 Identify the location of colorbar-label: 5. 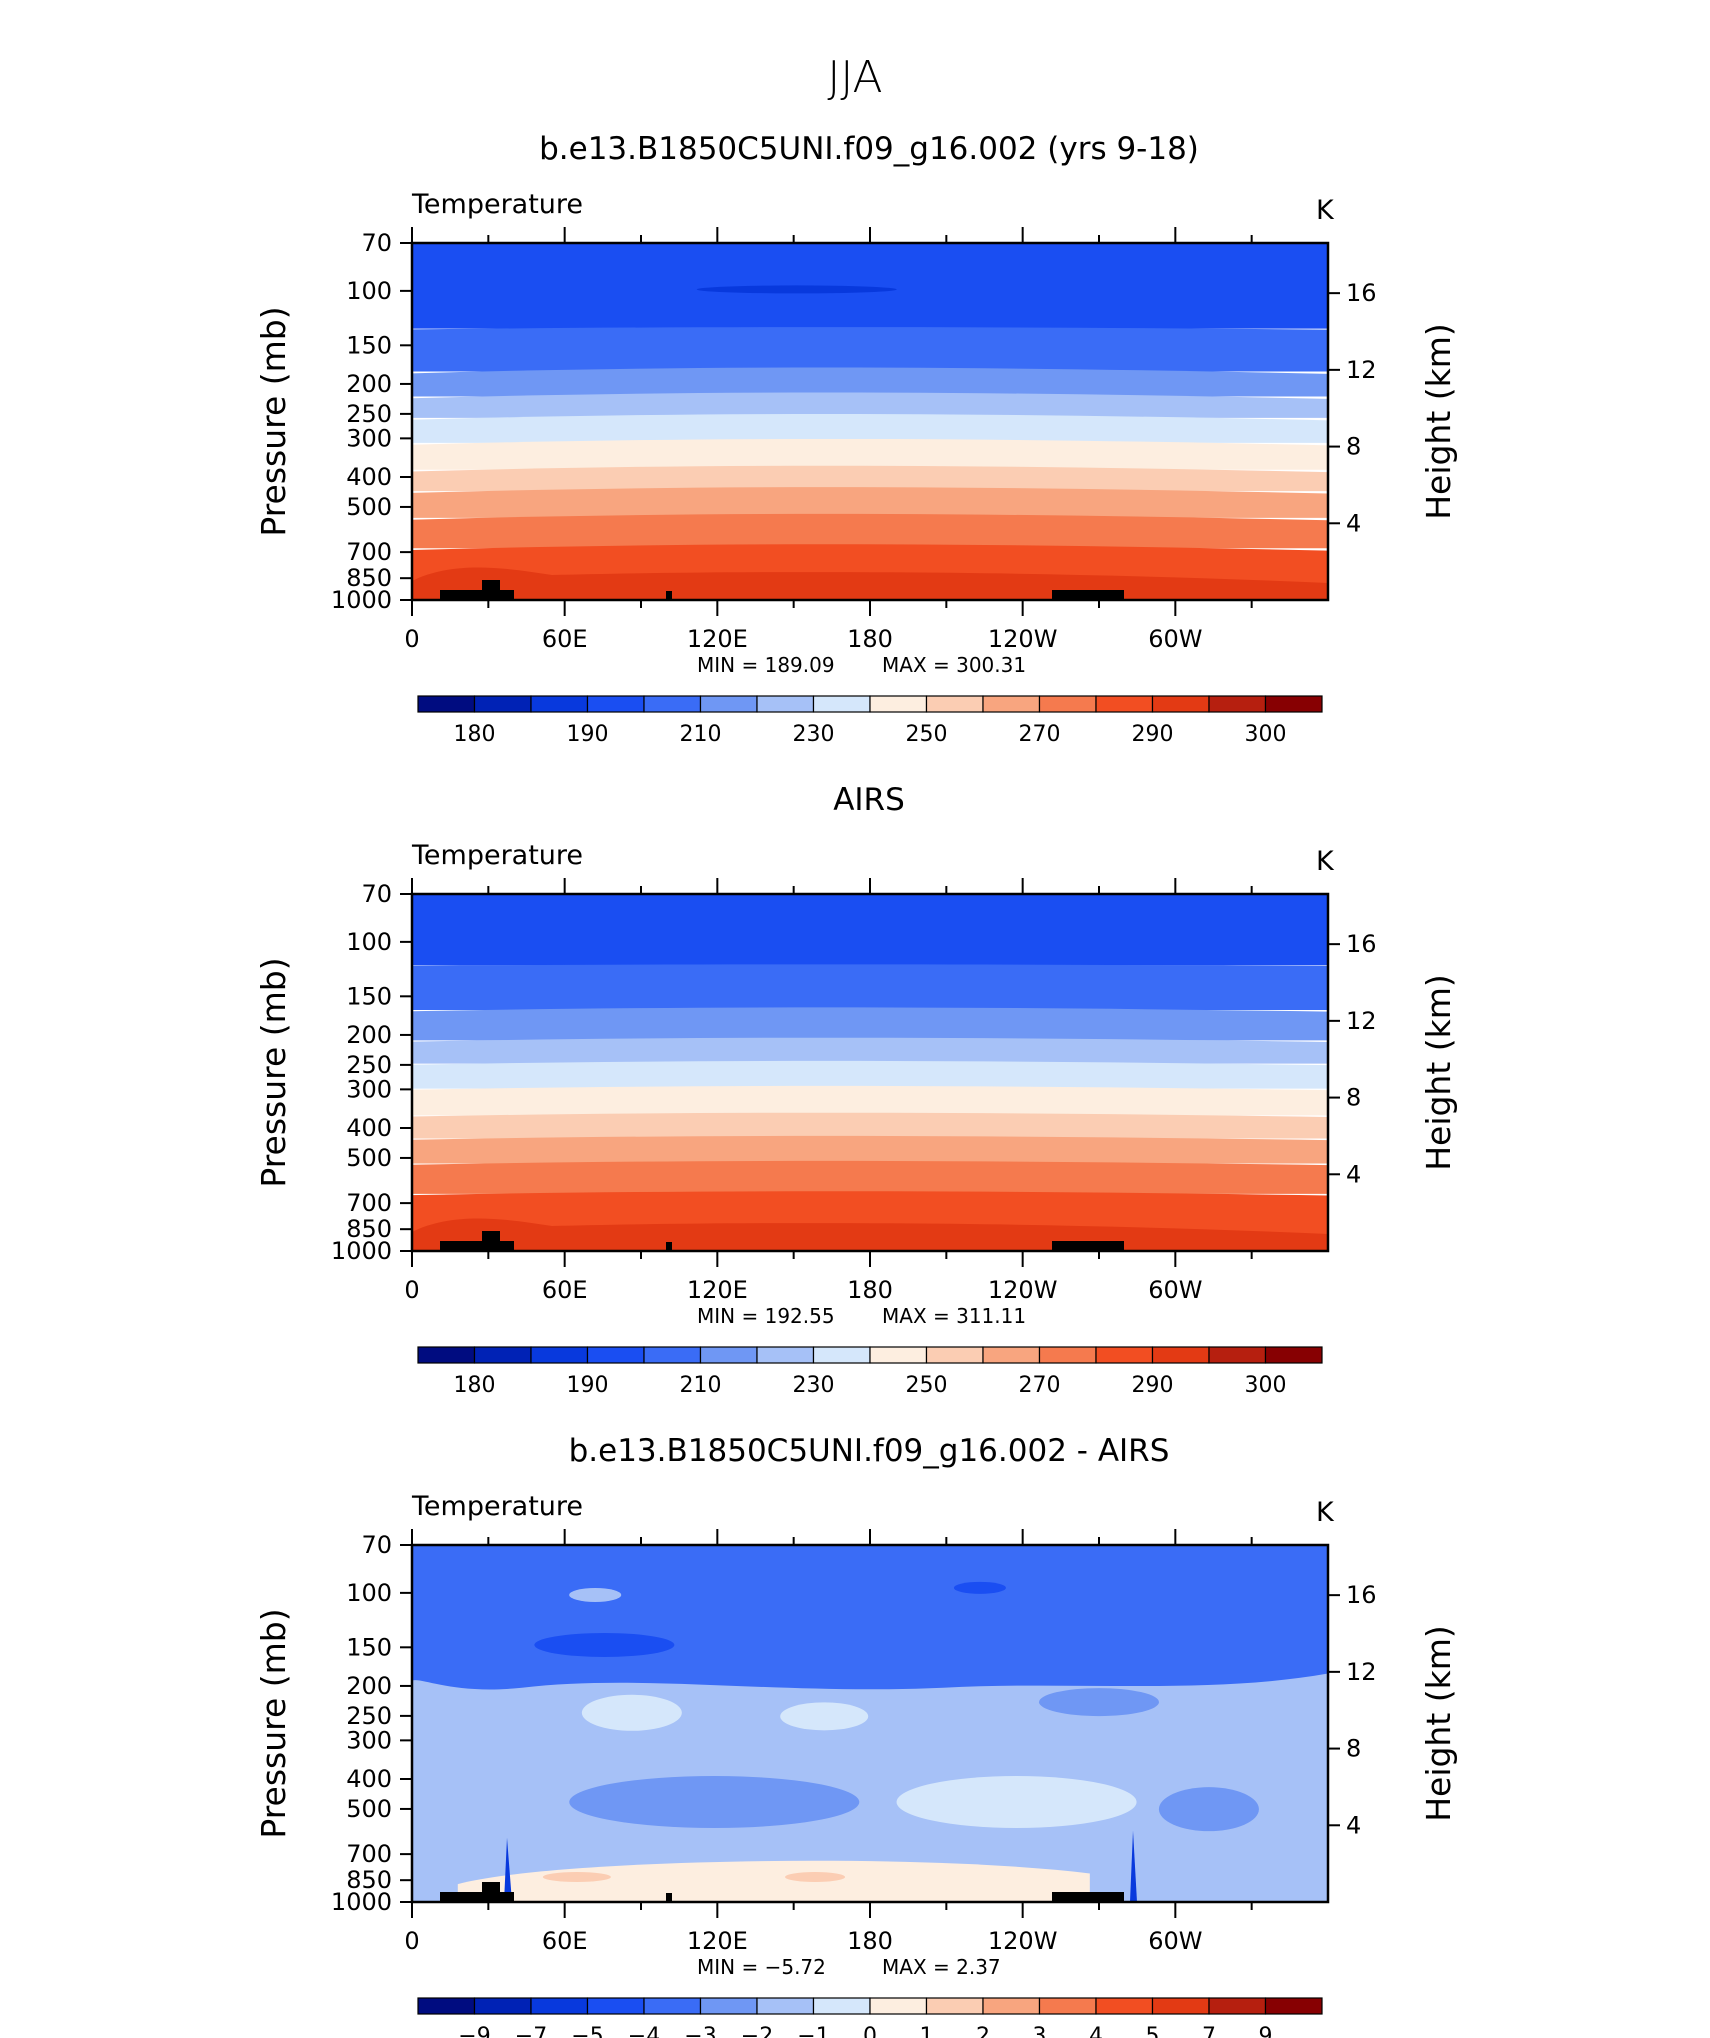
(1153, 2031).